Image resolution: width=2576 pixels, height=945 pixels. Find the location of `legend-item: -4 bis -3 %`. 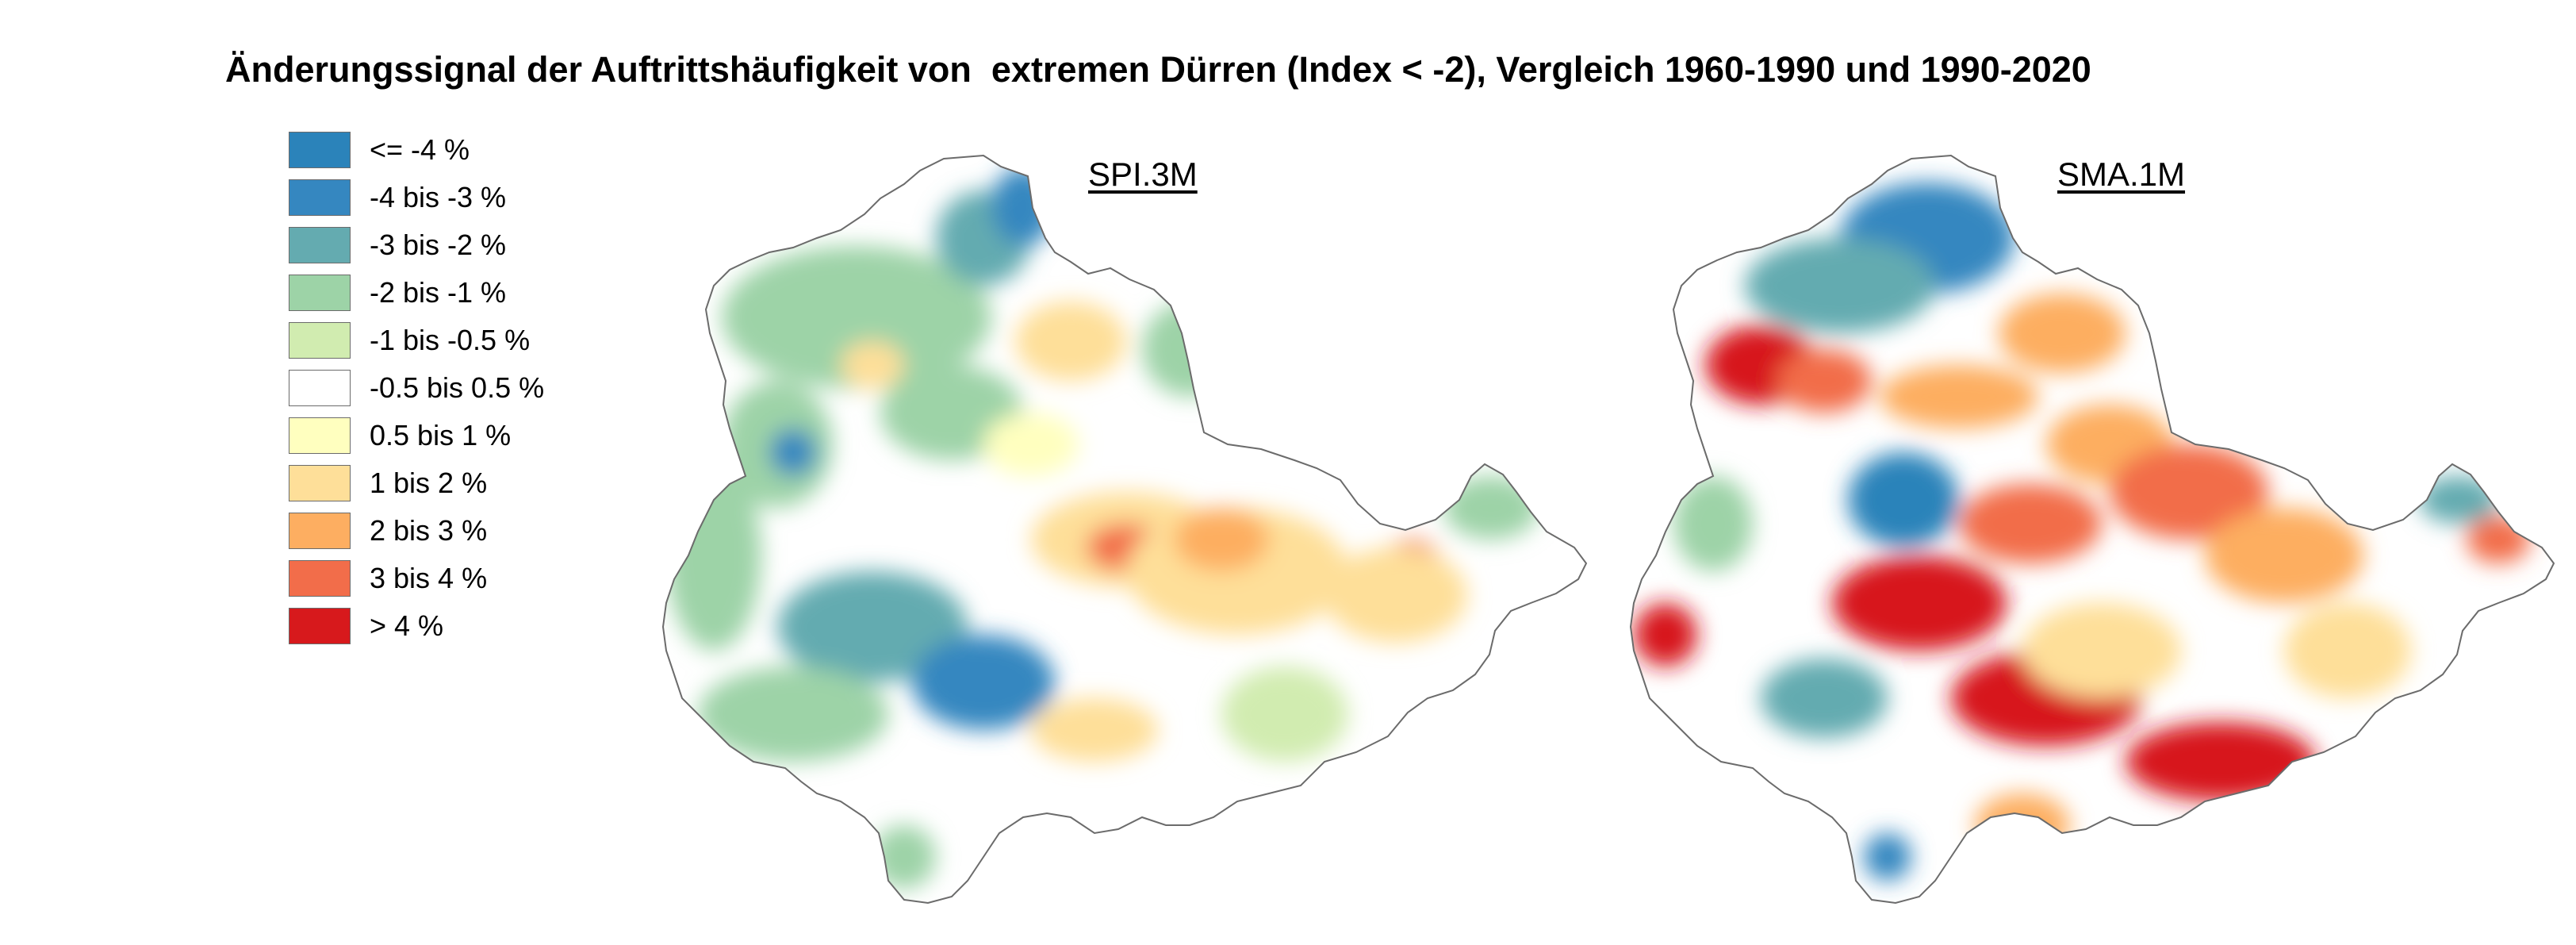

legend-item: -4 bis -3 % is located at coordinates (495, 197).